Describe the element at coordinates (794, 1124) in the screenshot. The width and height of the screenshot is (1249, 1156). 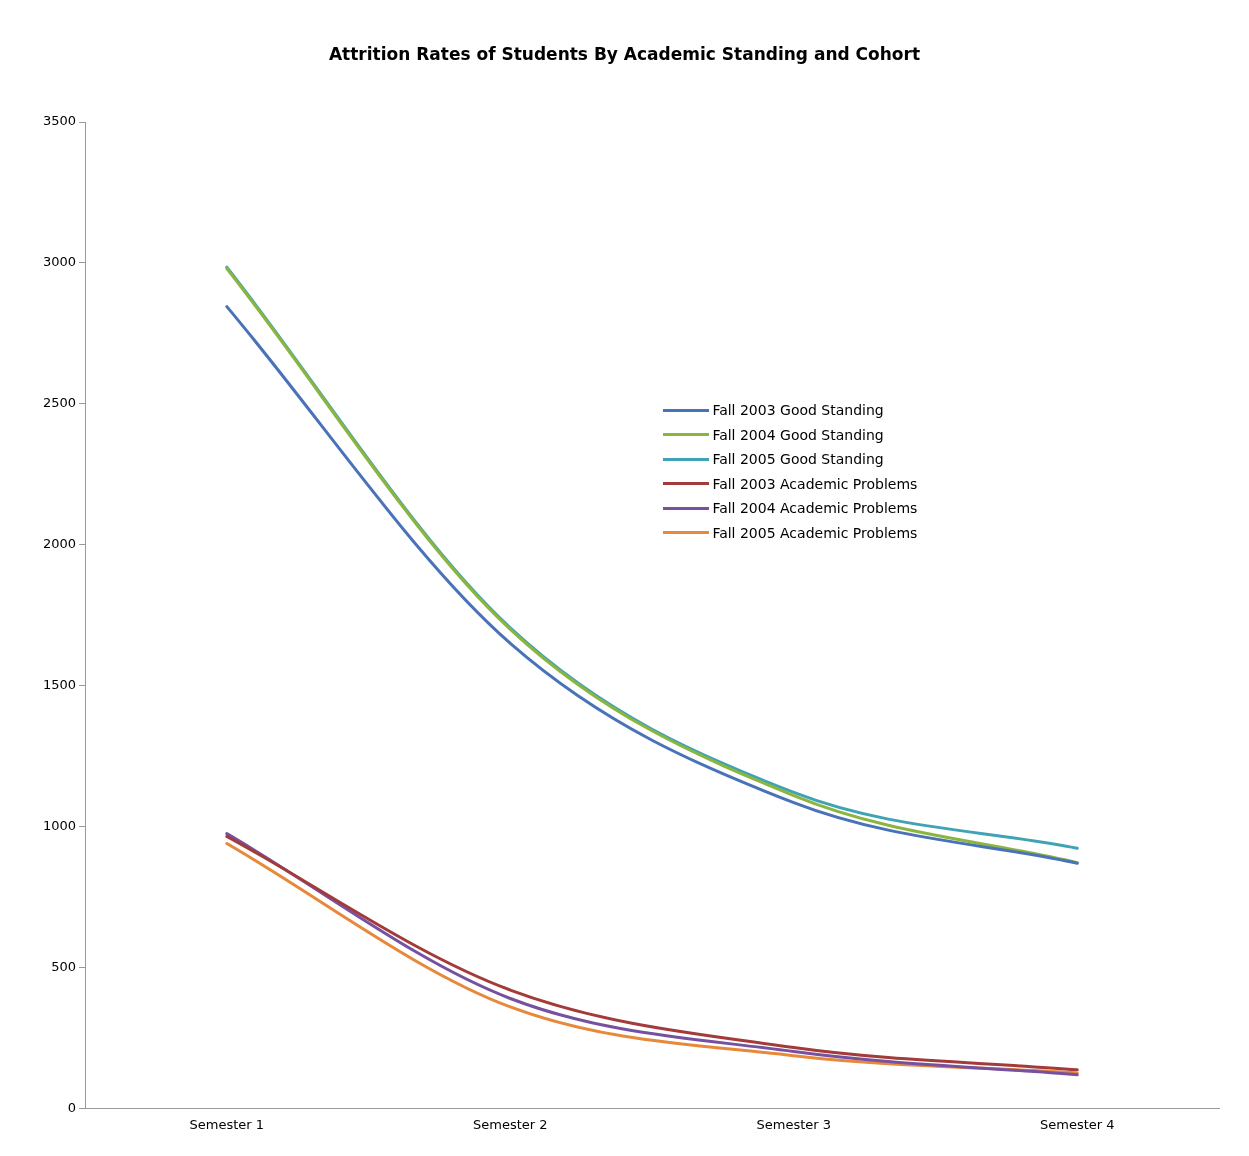
I see `x-tick-label: Semester 3` at that location.